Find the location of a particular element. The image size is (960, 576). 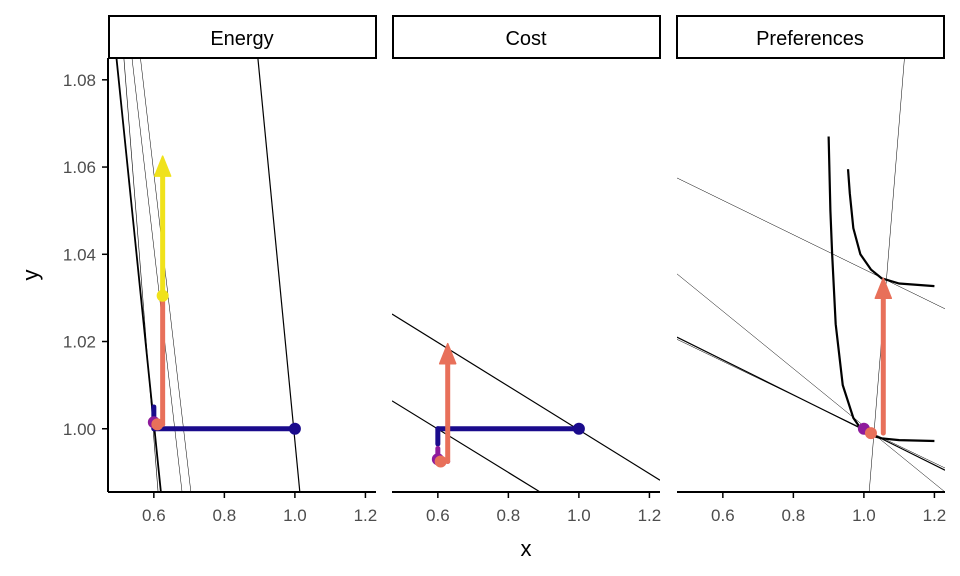

strip-cost-box is located at coordinates (526, 37).